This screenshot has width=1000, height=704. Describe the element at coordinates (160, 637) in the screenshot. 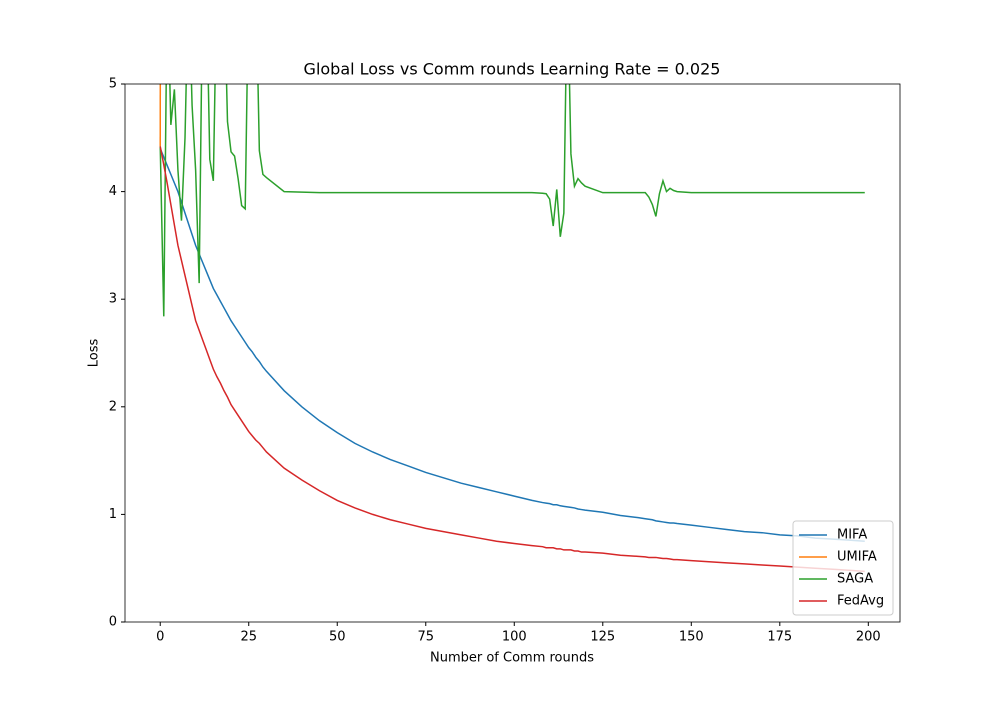

I see `x-tick-label: 0` at that location.